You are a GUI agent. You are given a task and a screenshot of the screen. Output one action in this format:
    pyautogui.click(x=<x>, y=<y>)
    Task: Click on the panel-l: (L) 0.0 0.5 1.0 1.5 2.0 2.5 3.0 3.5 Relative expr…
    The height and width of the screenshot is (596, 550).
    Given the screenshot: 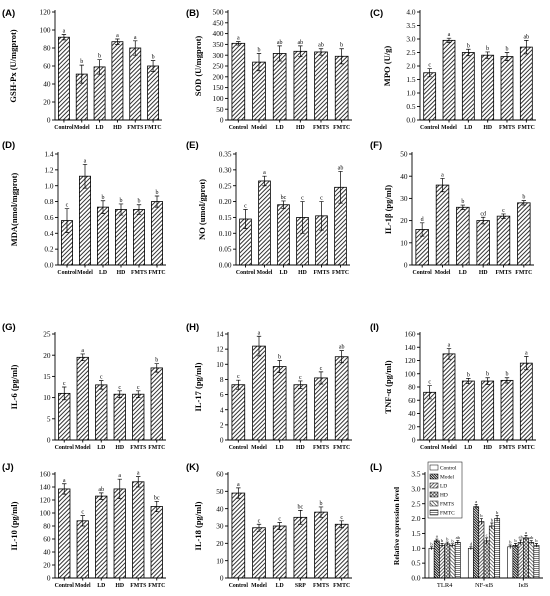 What is the action you would take?
    pyautogui.click(x=456, y=525)
    